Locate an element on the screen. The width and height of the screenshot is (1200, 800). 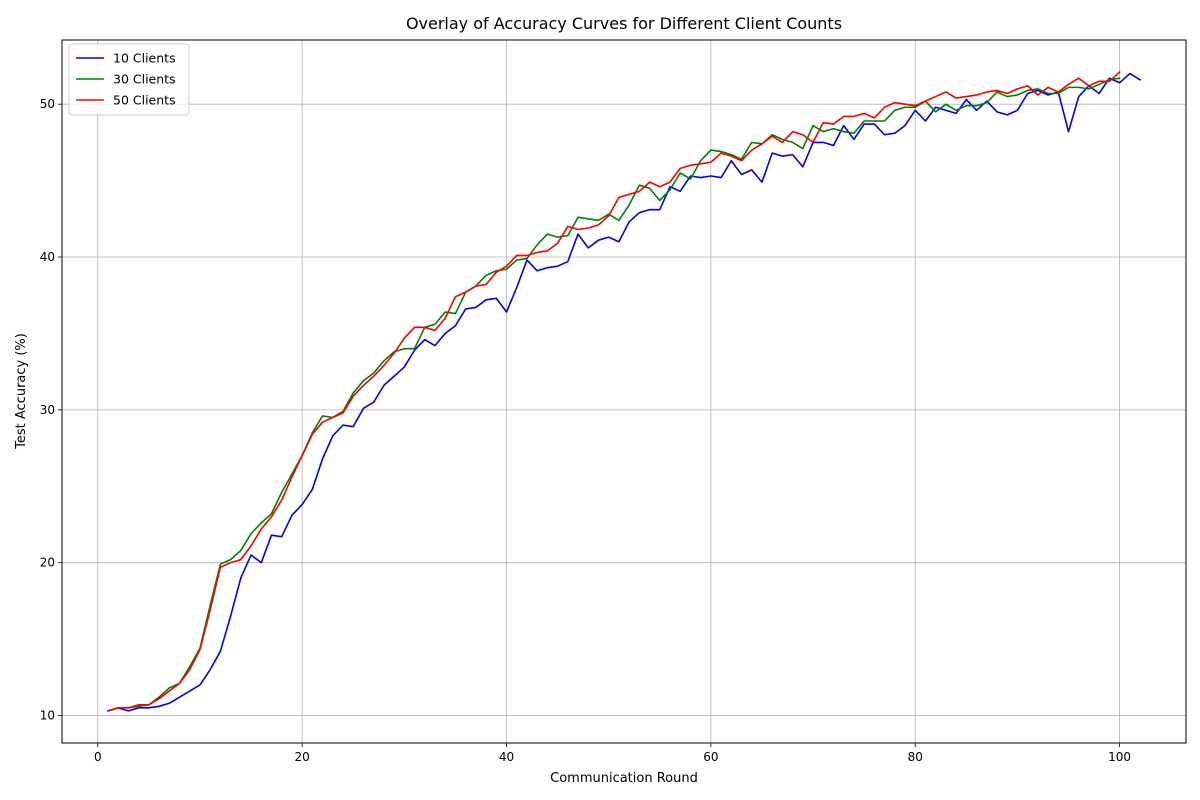
legend-label: 30 Clients is located at coordinates (144, 79).